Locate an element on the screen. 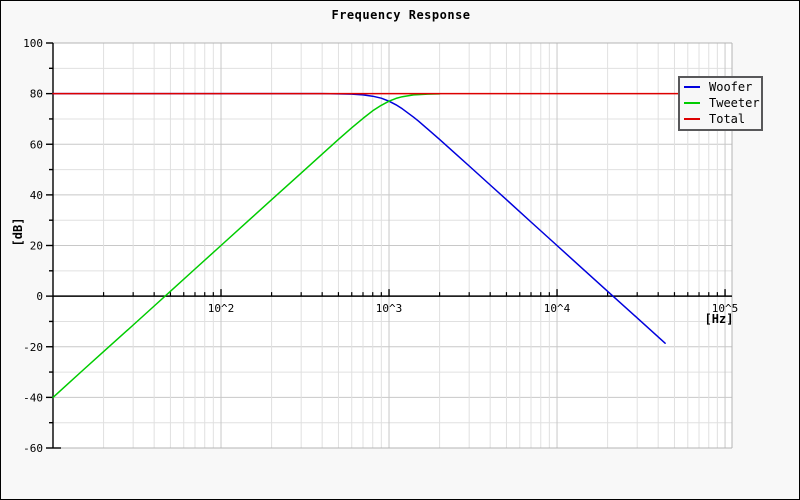  legend-label: Total is located at coordinates (727, 119).